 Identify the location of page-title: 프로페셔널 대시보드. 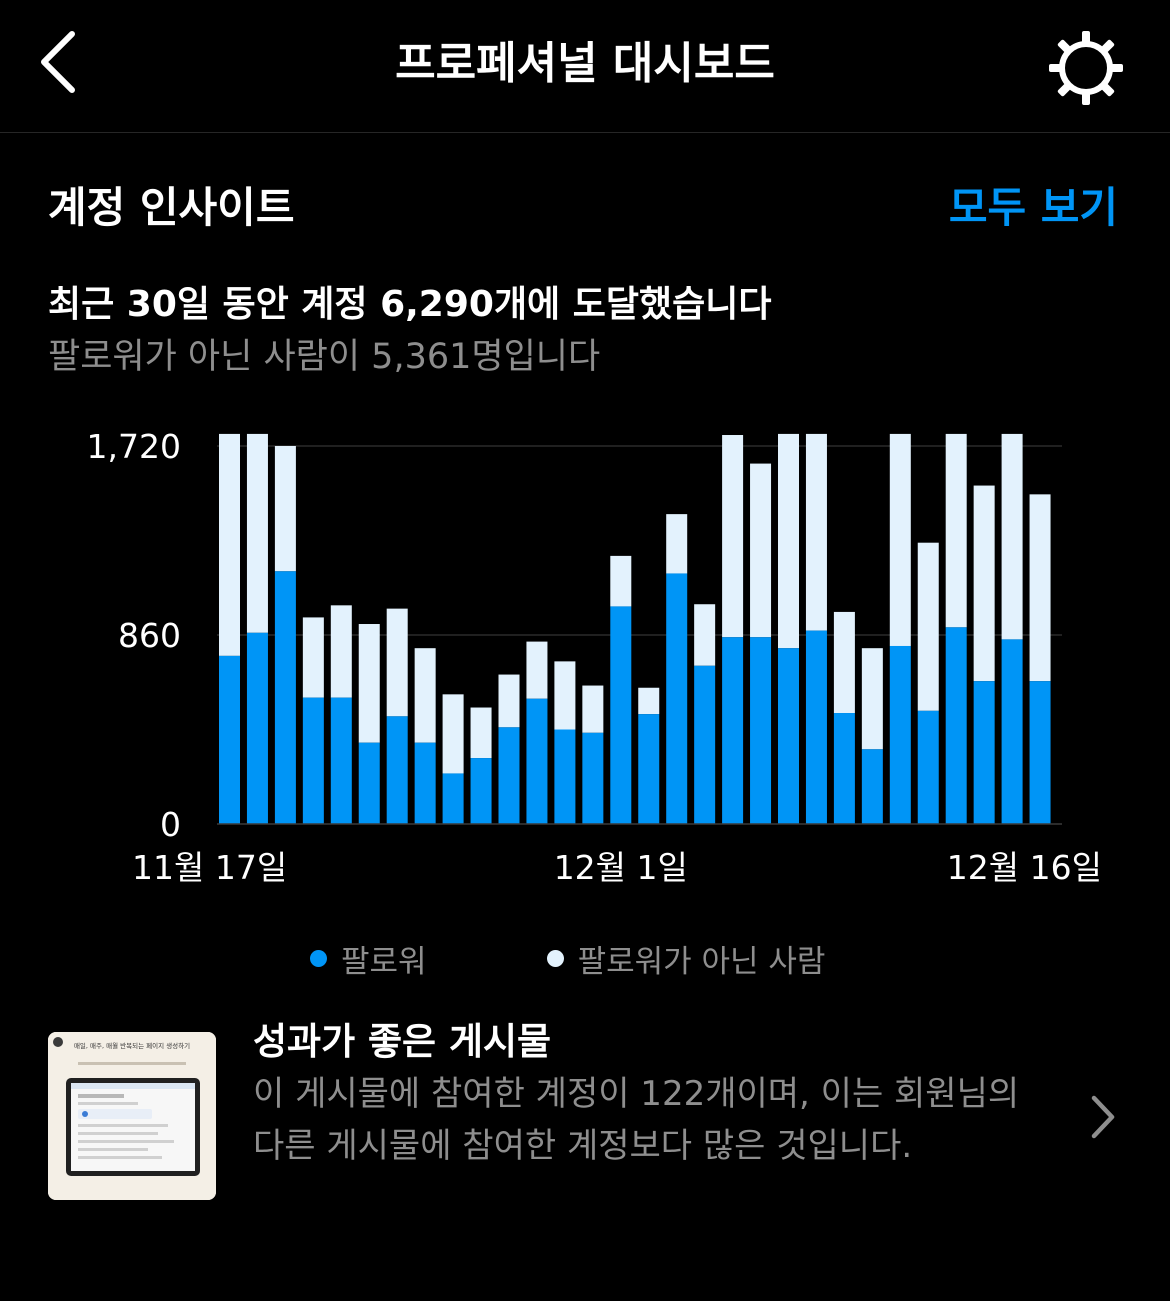
(585, 63).